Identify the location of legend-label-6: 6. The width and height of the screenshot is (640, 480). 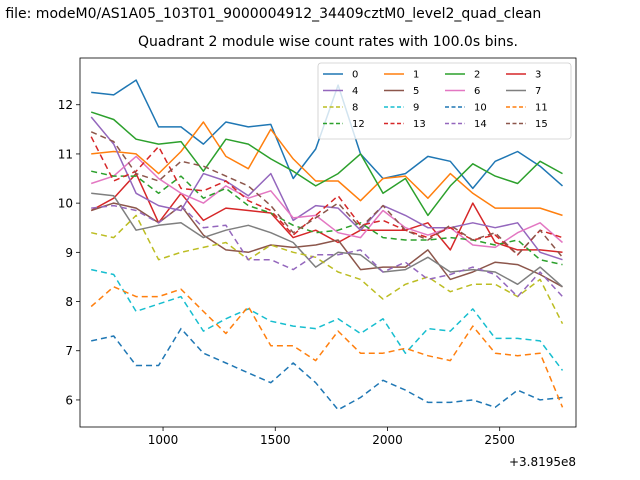
(477, 91).